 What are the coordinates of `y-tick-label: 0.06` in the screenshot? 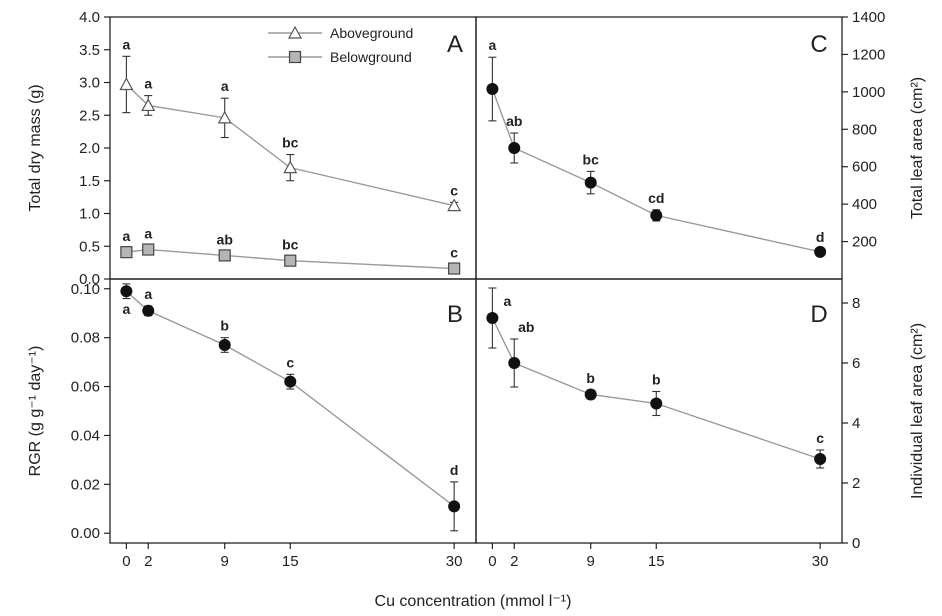 It's located at (85, 387).